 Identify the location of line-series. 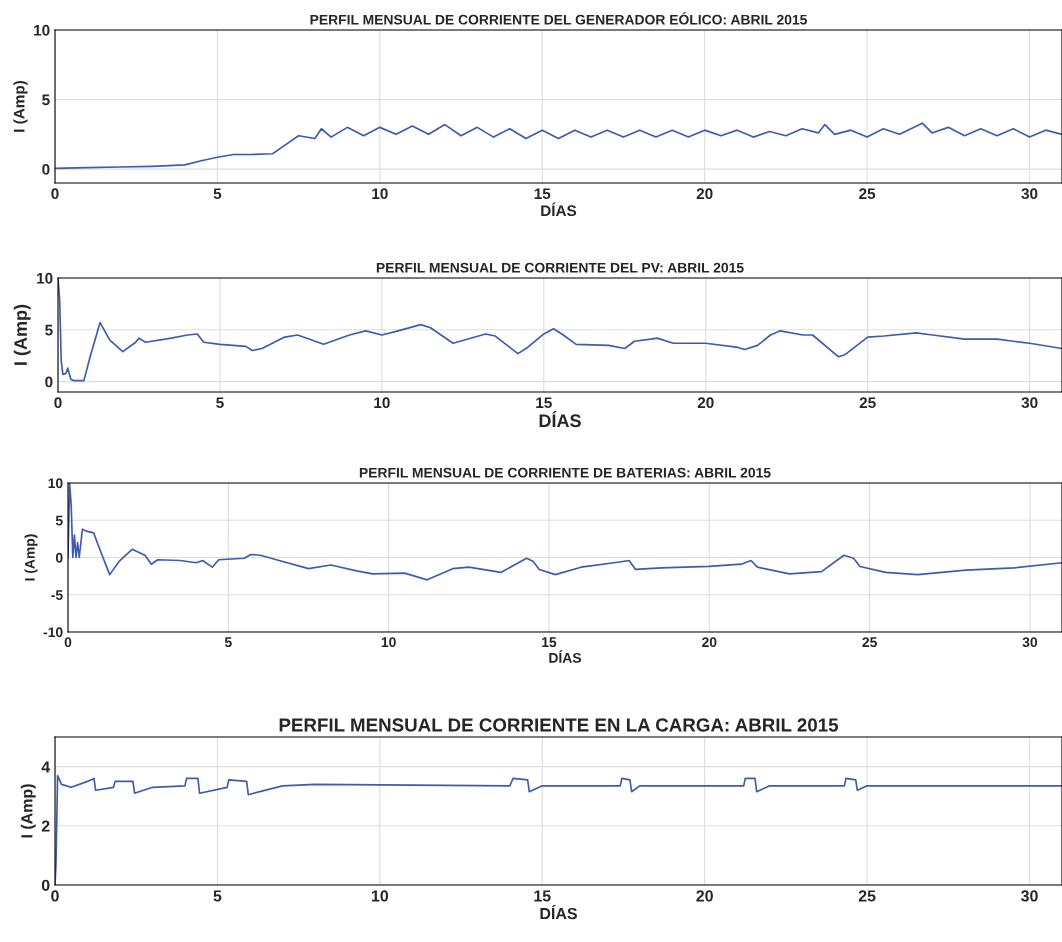
(558, 146).